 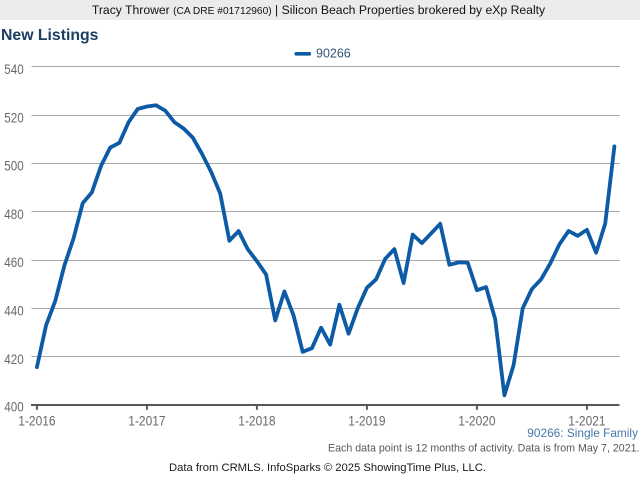 I want to click on svg-text: 90266, so click(x=333, y=54).